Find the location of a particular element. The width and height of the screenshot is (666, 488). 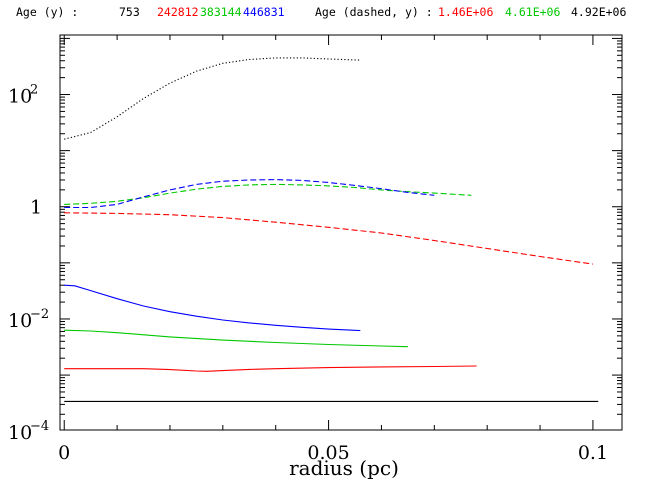

y-tick-exponent: −2 is located at coordinates (39, 314).